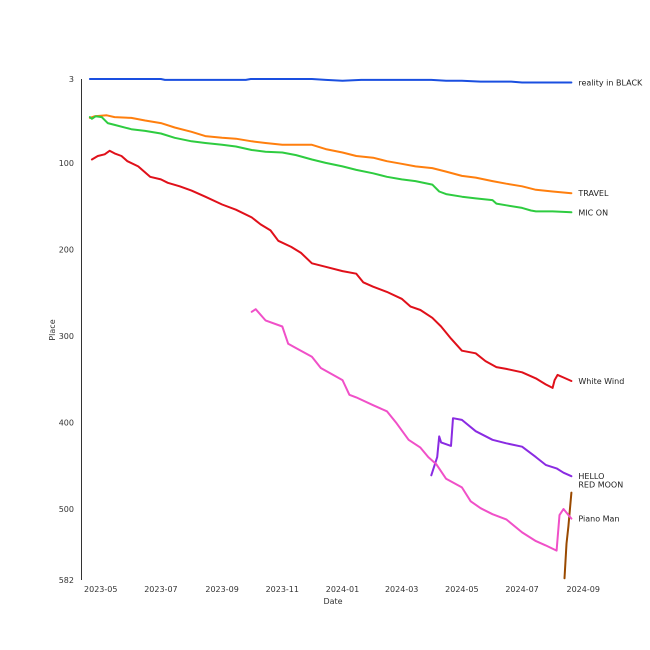 The width and height of the screenshot is (650, 650). I want to click on y-tick-label: 3, so click(71, 79).